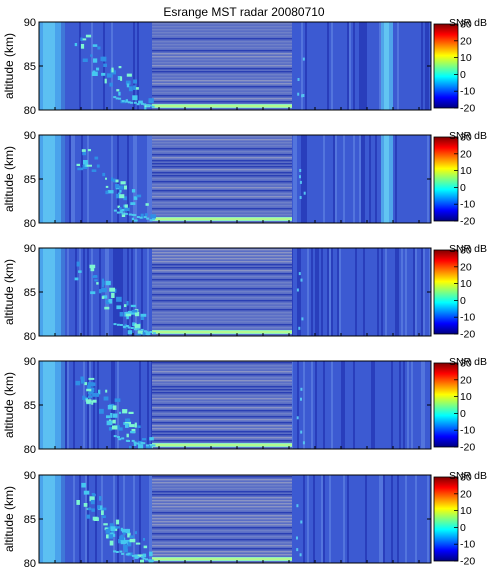  I want to click on y-tick-label: 85, so click(30, 180).